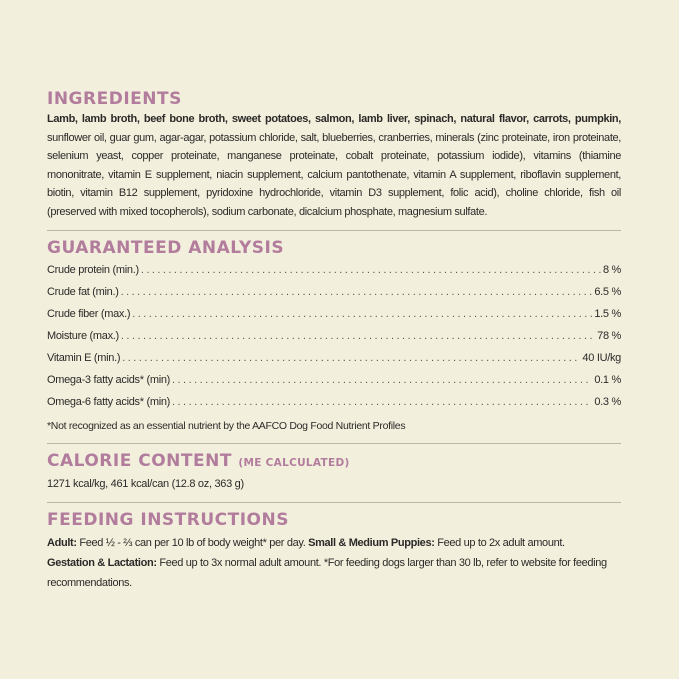  Describe the element at coordinates (294, 462) in the screenshot. I see `calorie-subtitle: (ME calculated)` at that location.